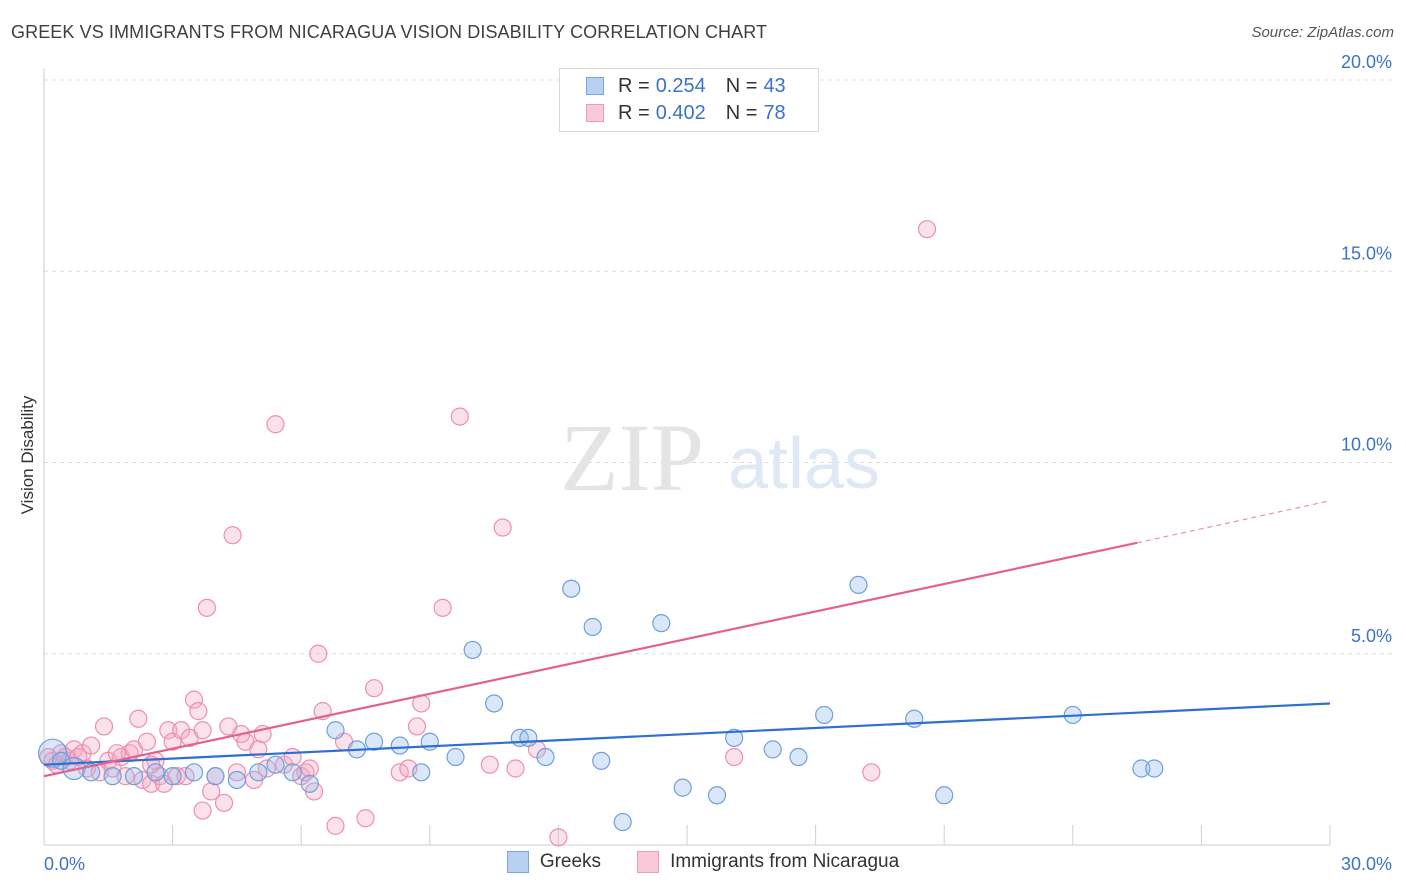 The width and height of the screenshot is (1406, 892). What do you see at coordinates (1366, 62) in the screenshot?
I see `y-tick-label: 20.0%` at bounding box center [1366, 62].